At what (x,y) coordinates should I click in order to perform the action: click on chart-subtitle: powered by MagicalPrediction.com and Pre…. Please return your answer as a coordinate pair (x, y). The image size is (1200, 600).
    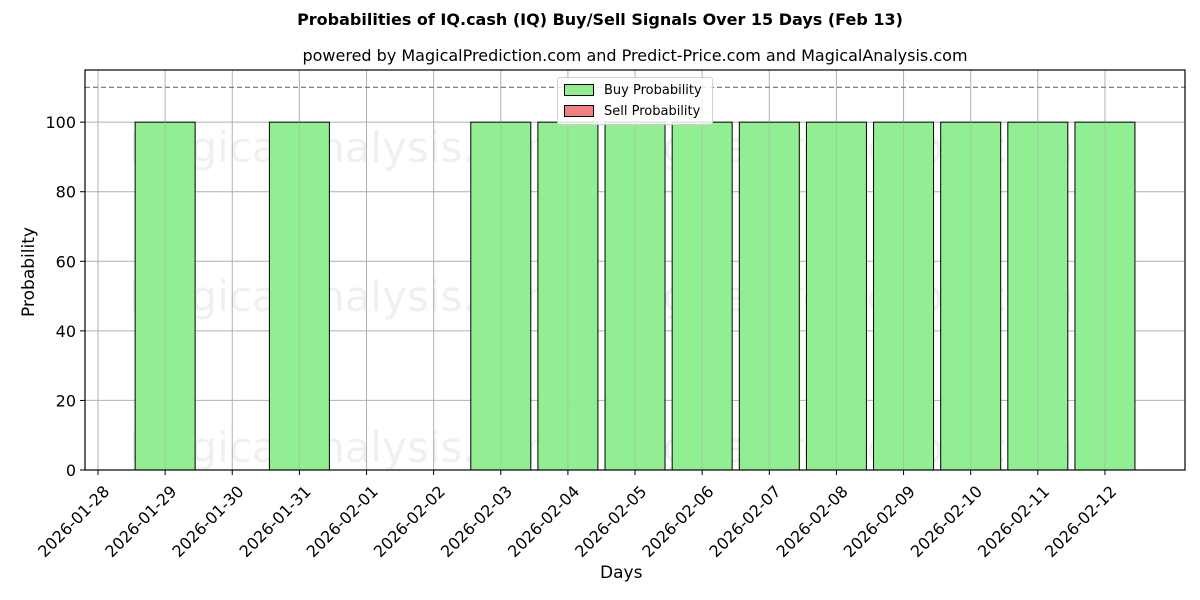
    Looking at the image, I should click on (635, 55).